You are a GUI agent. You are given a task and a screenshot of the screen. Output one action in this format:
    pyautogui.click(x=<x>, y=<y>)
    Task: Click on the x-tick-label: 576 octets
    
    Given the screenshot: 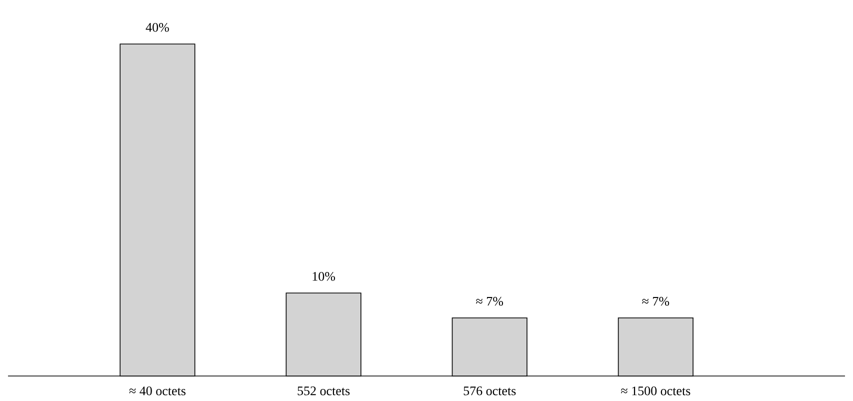 What is the action you would take?
    pyautogui.click(x=490, y=391)
    